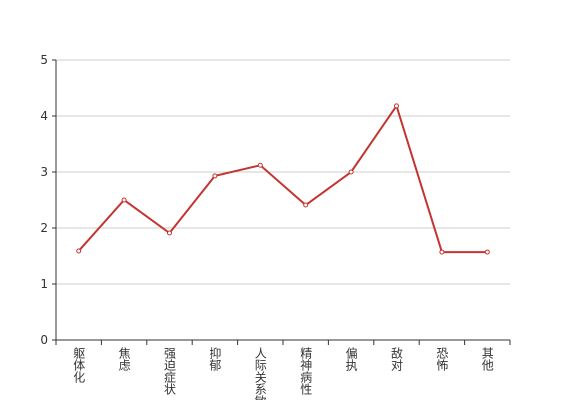  I want to click on x-tick-label: 人际关系敏感, so click(260, 373).